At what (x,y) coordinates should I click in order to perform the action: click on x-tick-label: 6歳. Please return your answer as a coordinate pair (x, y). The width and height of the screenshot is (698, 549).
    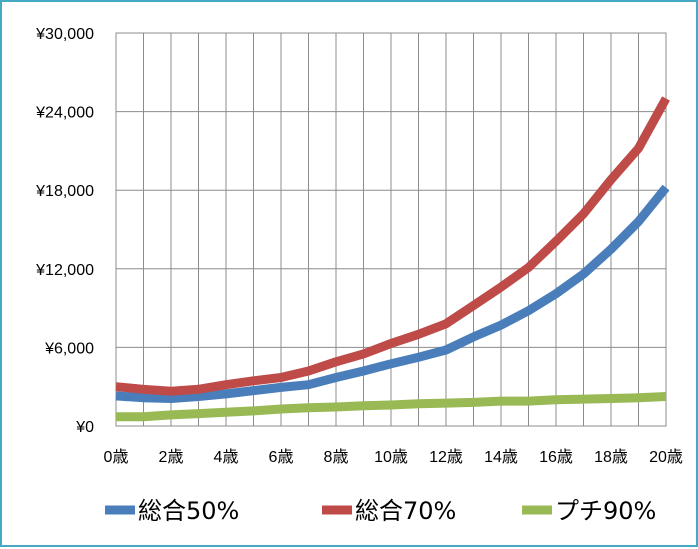
    Looking at the image, I should click on (281, 457).